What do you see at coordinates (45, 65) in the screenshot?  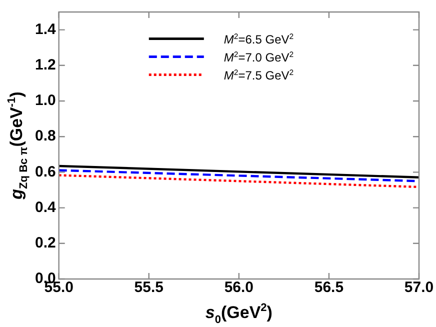 I see `y-tick-label: 1.2` at bounding box center [45, 65].